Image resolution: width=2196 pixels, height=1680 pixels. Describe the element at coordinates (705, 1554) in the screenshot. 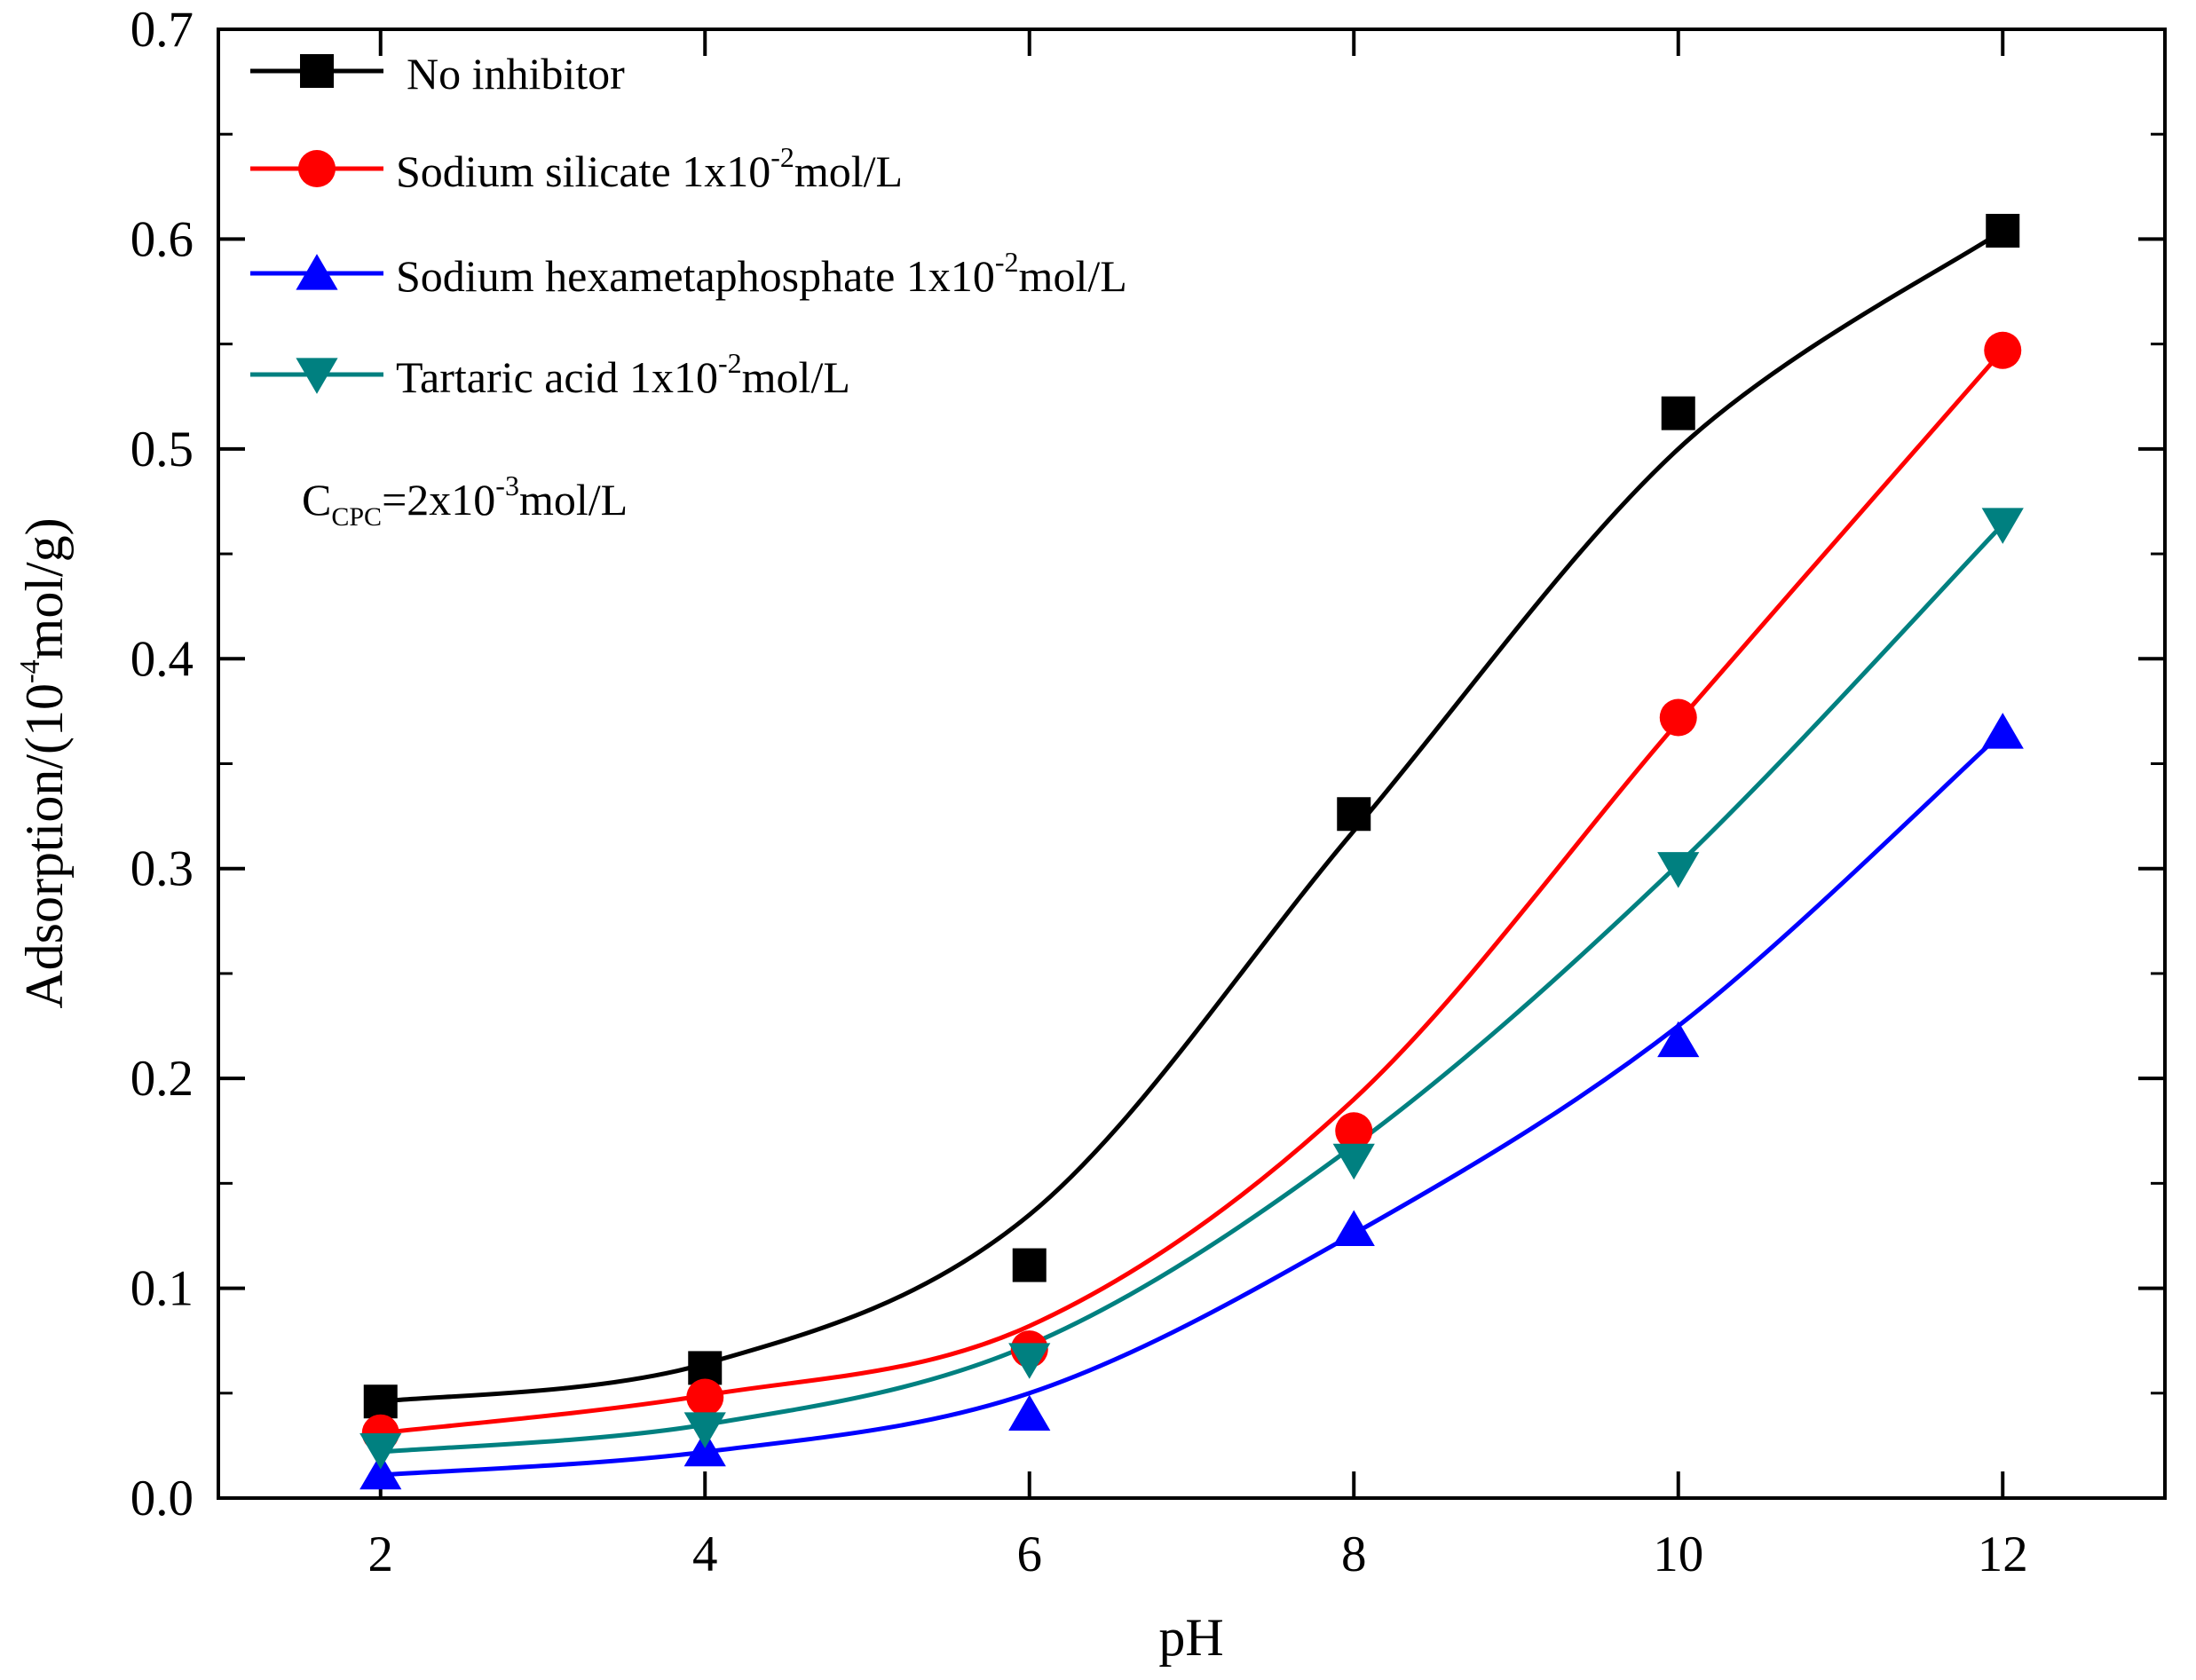

I see `x-tick-label: 4` at that location.